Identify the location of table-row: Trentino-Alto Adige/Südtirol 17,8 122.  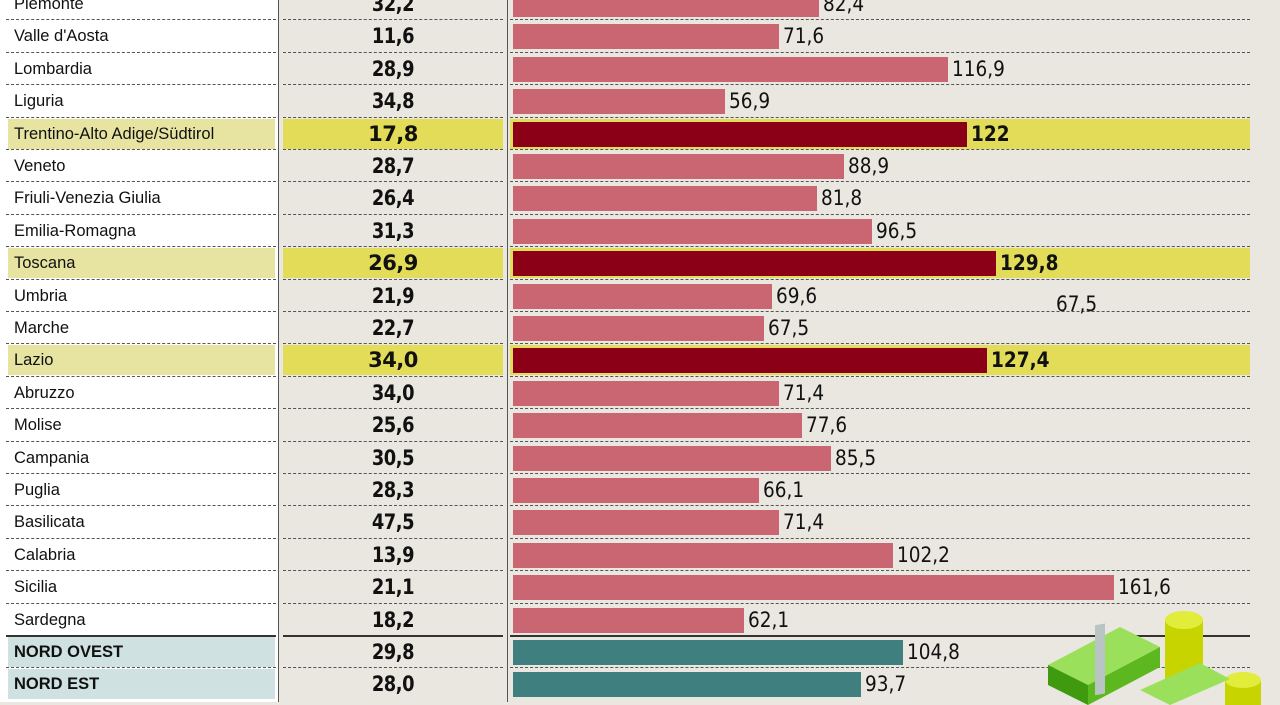
(640, 134).